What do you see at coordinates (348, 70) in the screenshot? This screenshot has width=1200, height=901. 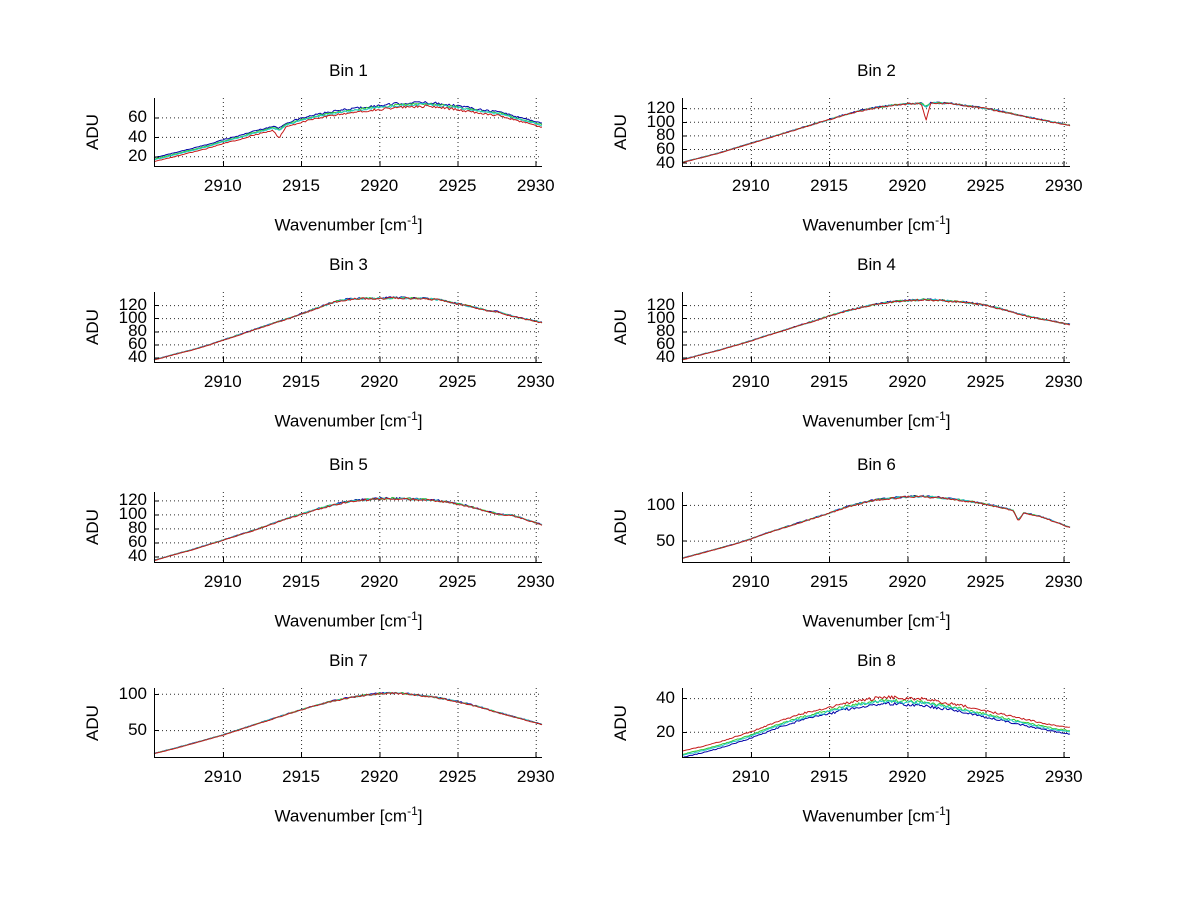 I see `subplot-title: Bin 1` at bounding box center [348, 70].